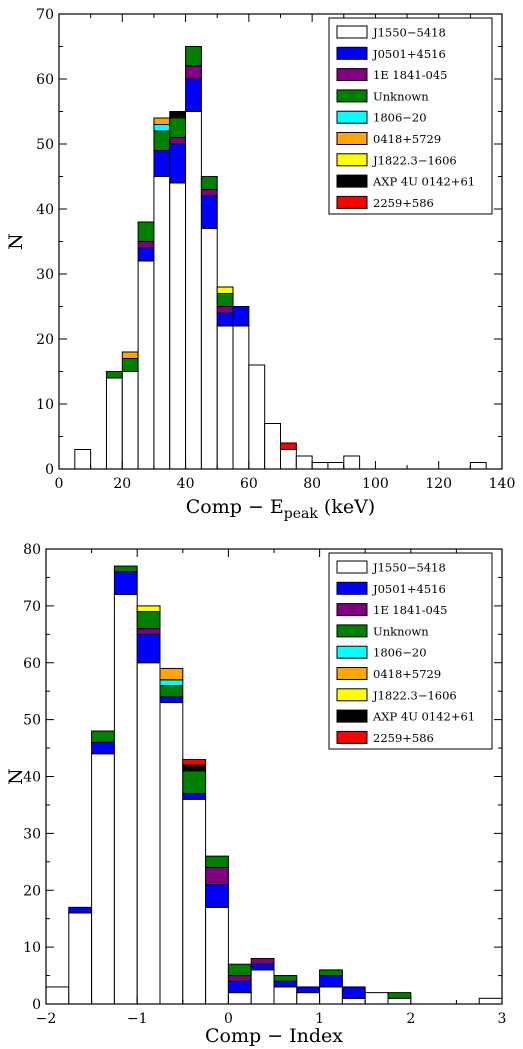 The width and height of the screenshot is (523, 1049). Describe the element at coordinates (438, 484) in the screenshot. I see `x-tick-label: 120` at that location.